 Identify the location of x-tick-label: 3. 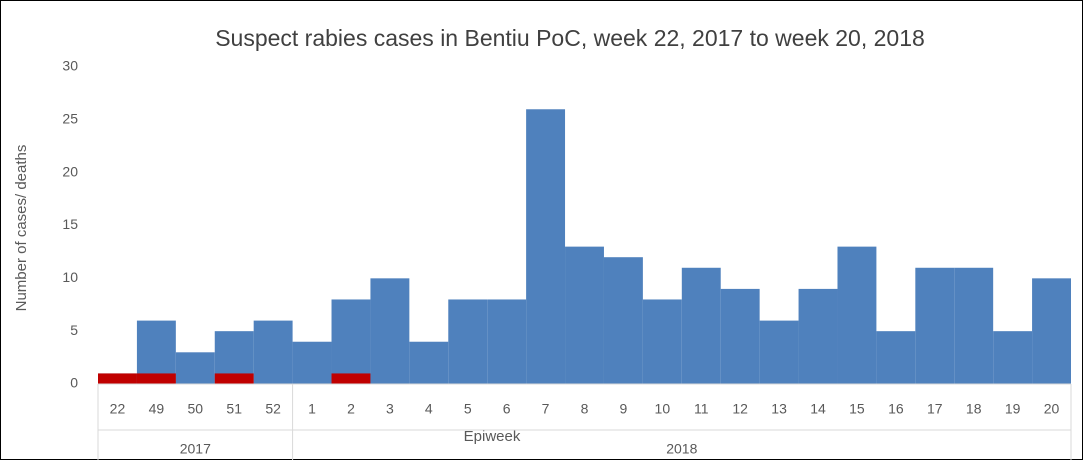
(390, 409).